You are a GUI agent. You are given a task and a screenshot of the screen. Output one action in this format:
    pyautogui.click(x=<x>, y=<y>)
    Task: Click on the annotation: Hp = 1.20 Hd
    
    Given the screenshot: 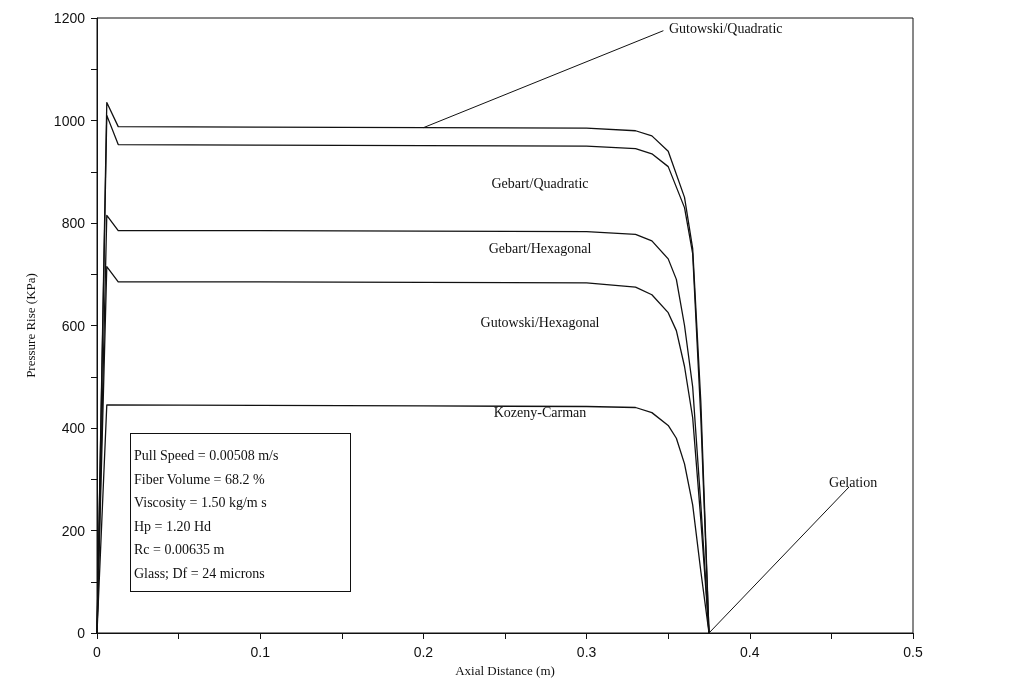 What is the action you would take?
    pyautogui.click(x=173, y=526)
    